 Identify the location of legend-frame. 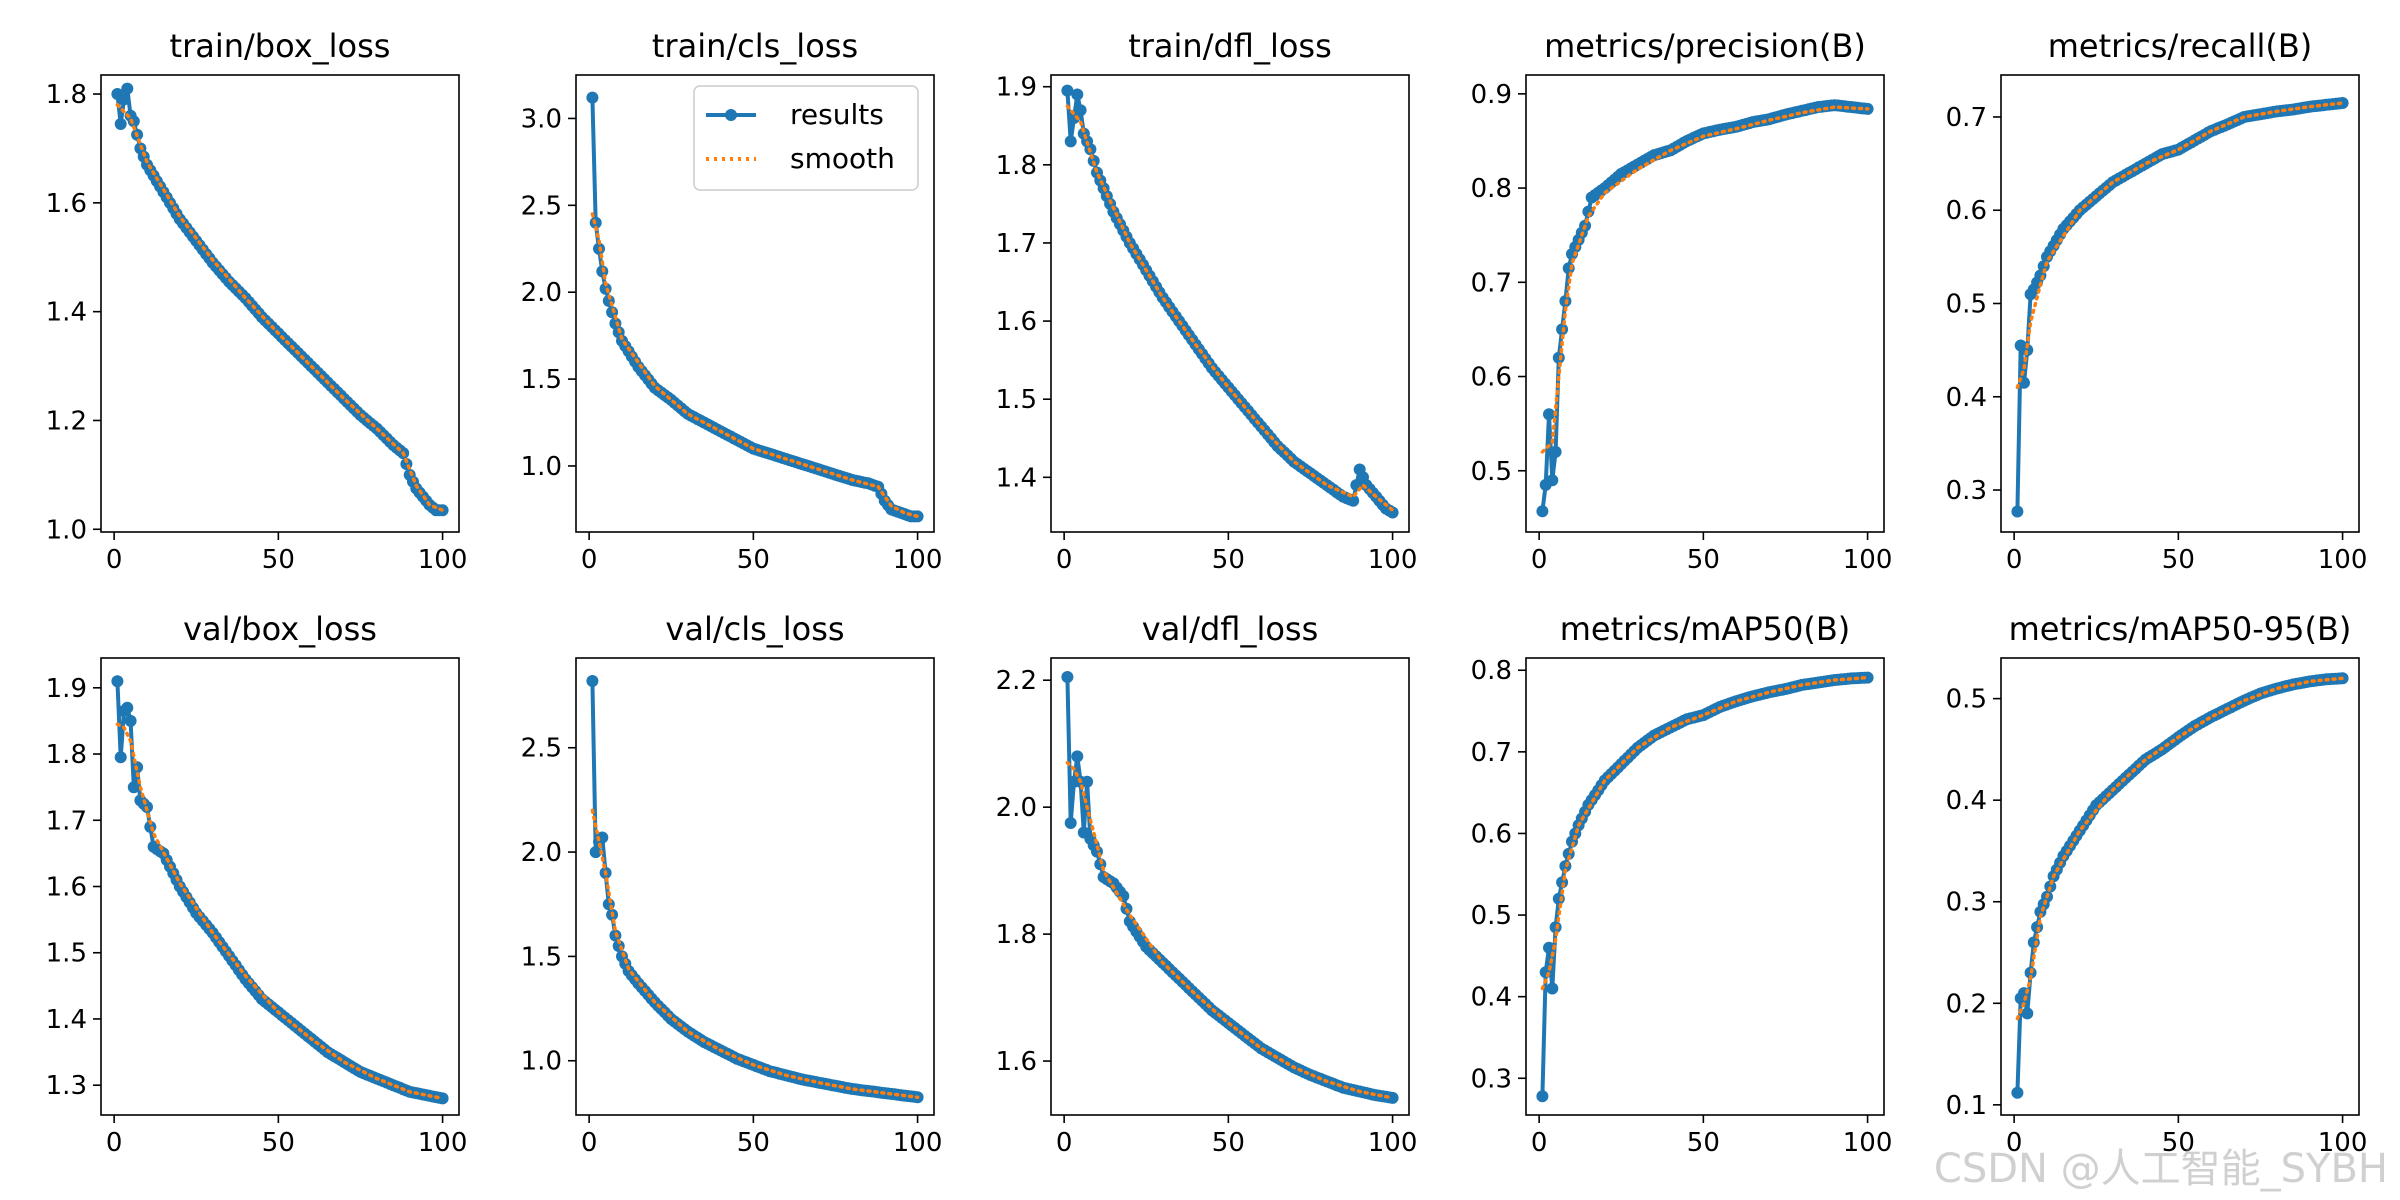
(806, 138).